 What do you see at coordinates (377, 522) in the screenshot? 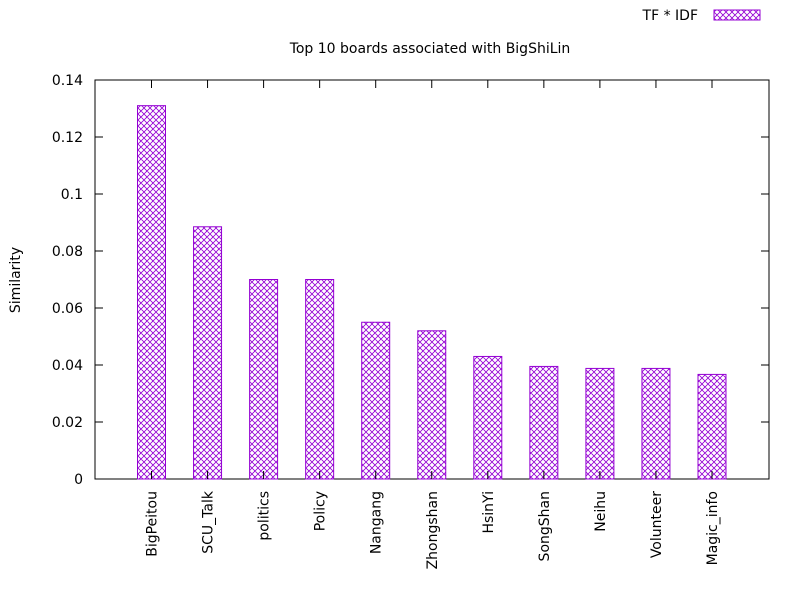
I see `x-tick-label: Nangang` at bounding box center [377, 522].